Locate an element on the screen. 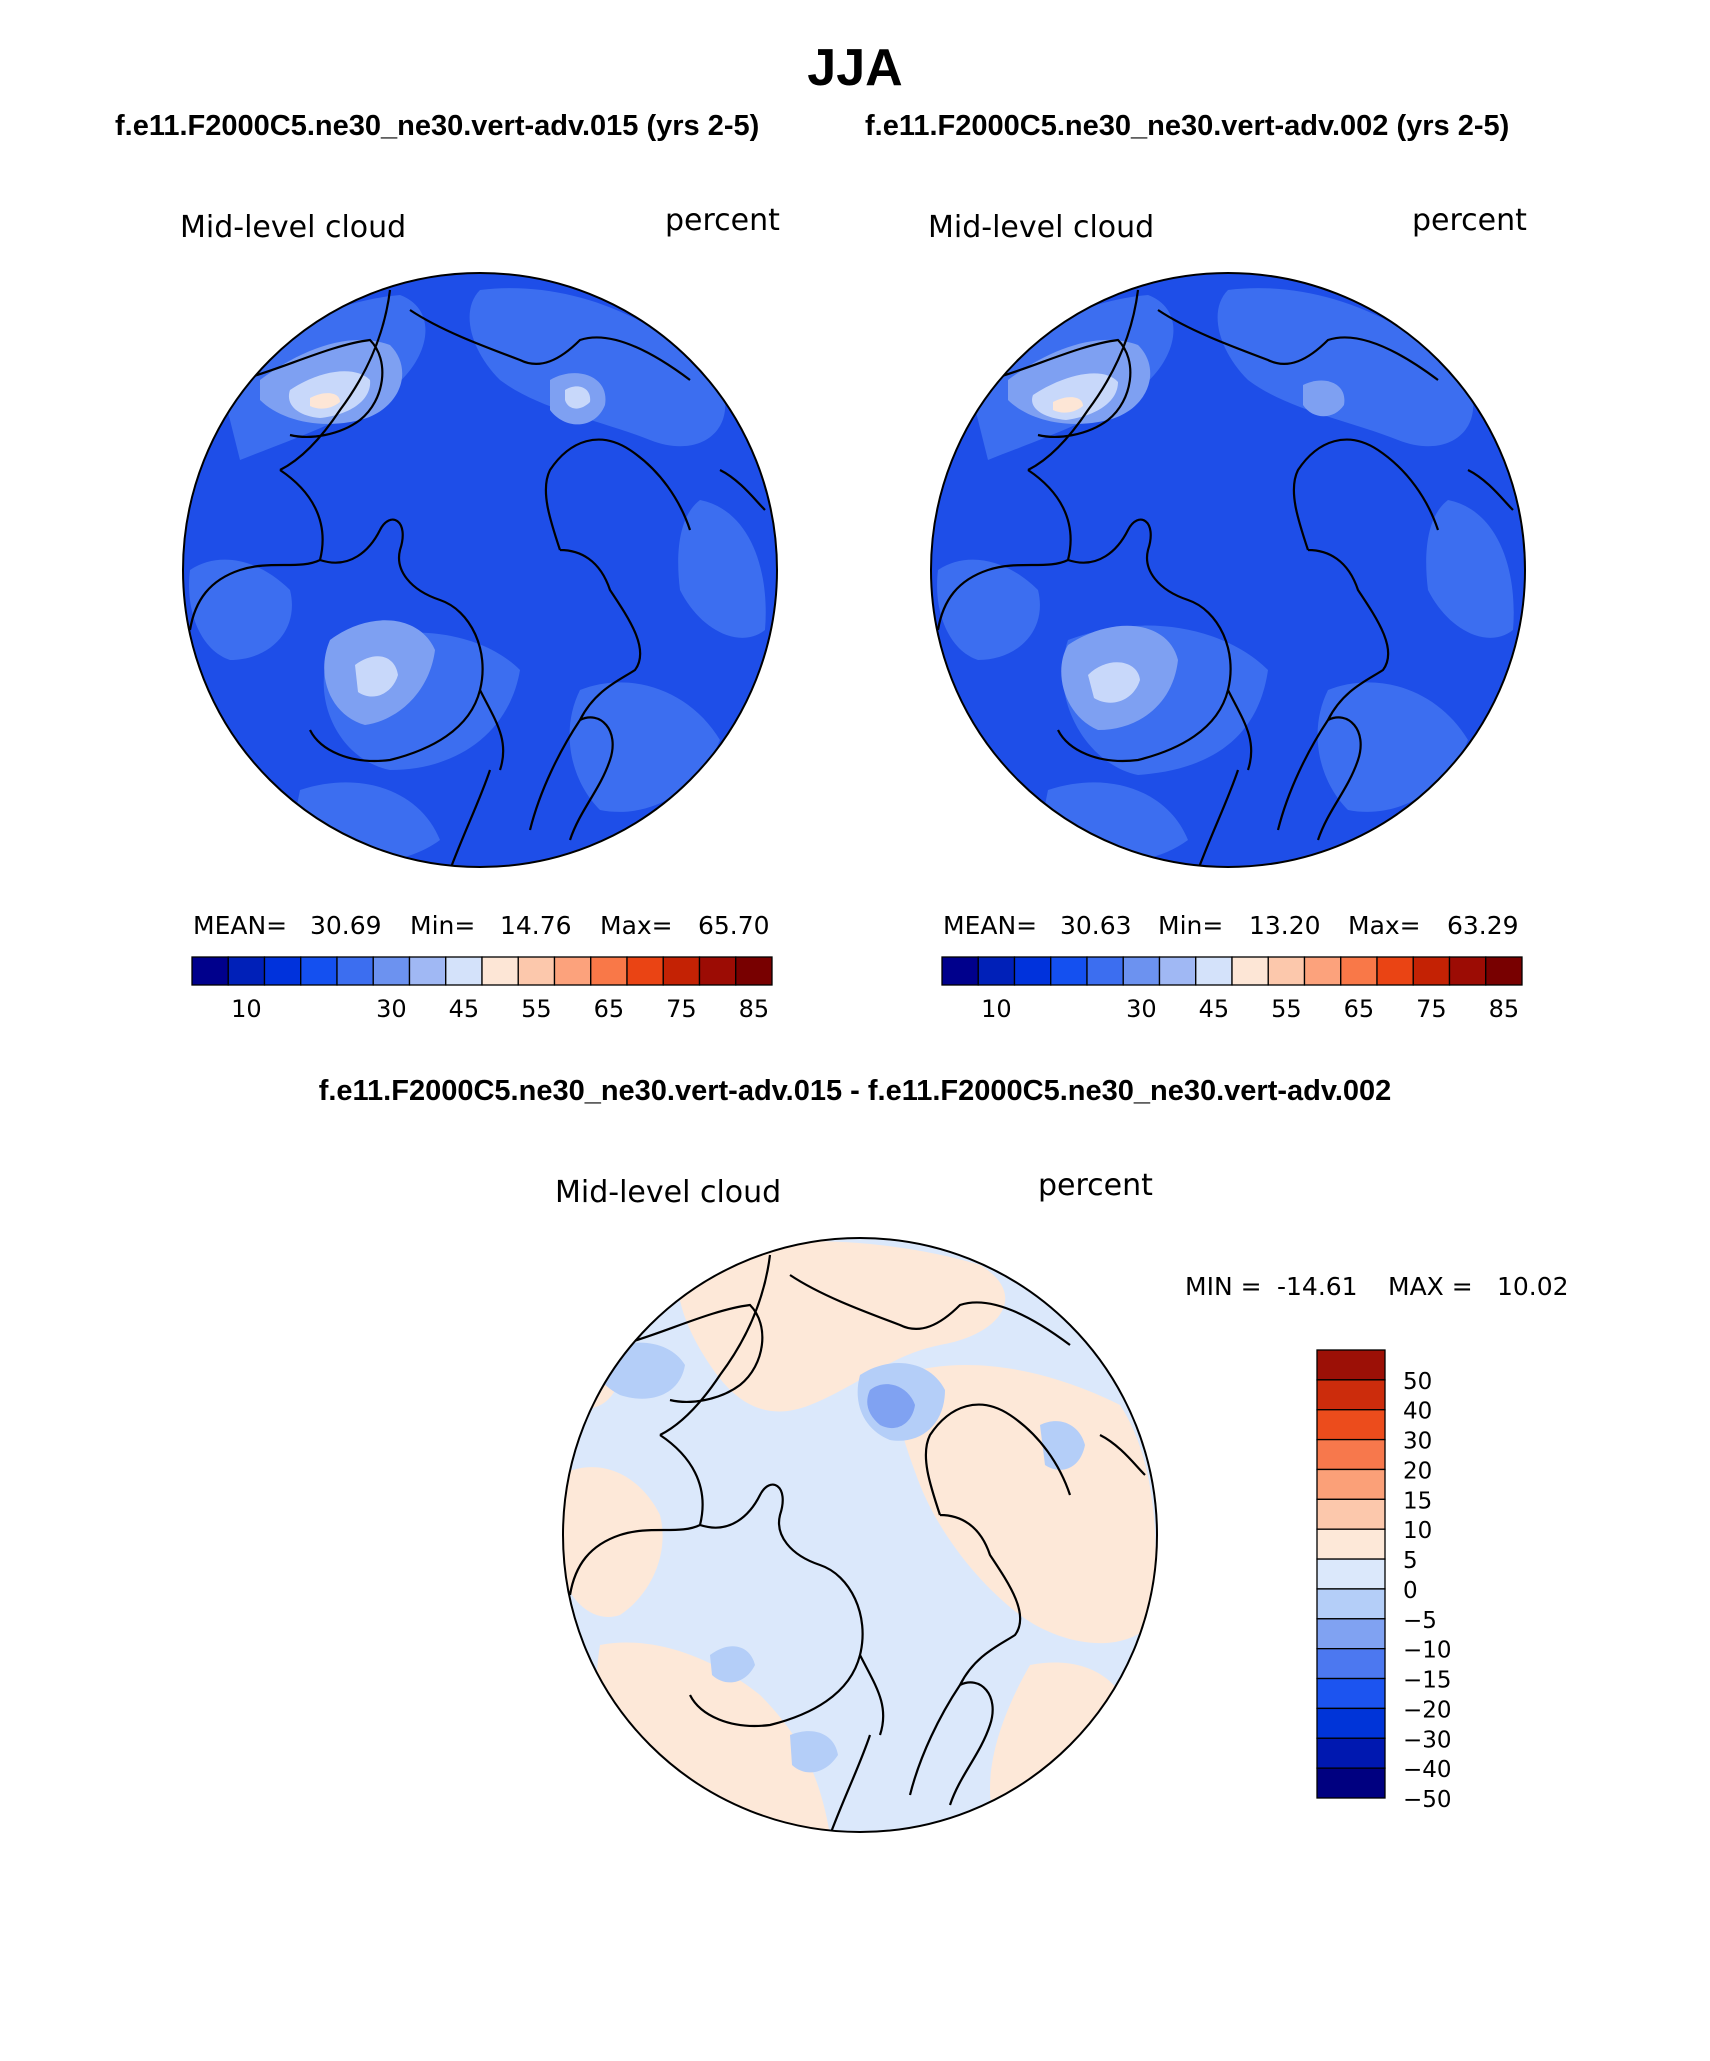  panel2-mean-value: 30.63 is located at coordinates (1096, 925).